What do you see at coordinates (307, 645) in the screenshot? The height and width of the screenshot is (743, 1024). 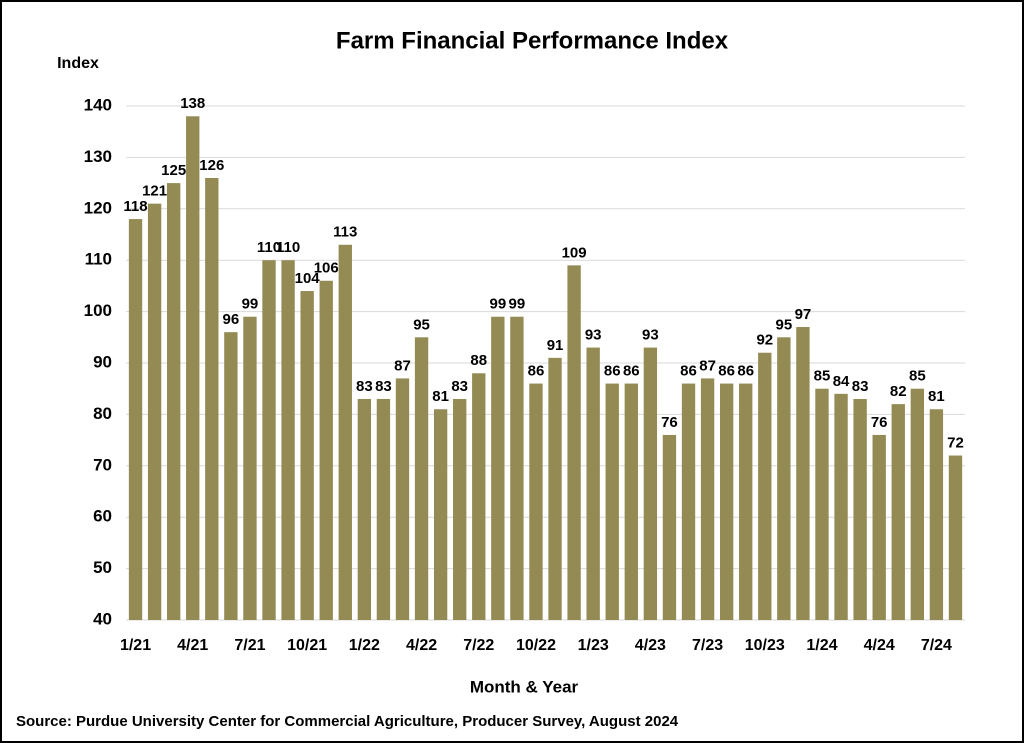 I see `x-tick-label: 10/21` at bounding box center [307, 645].